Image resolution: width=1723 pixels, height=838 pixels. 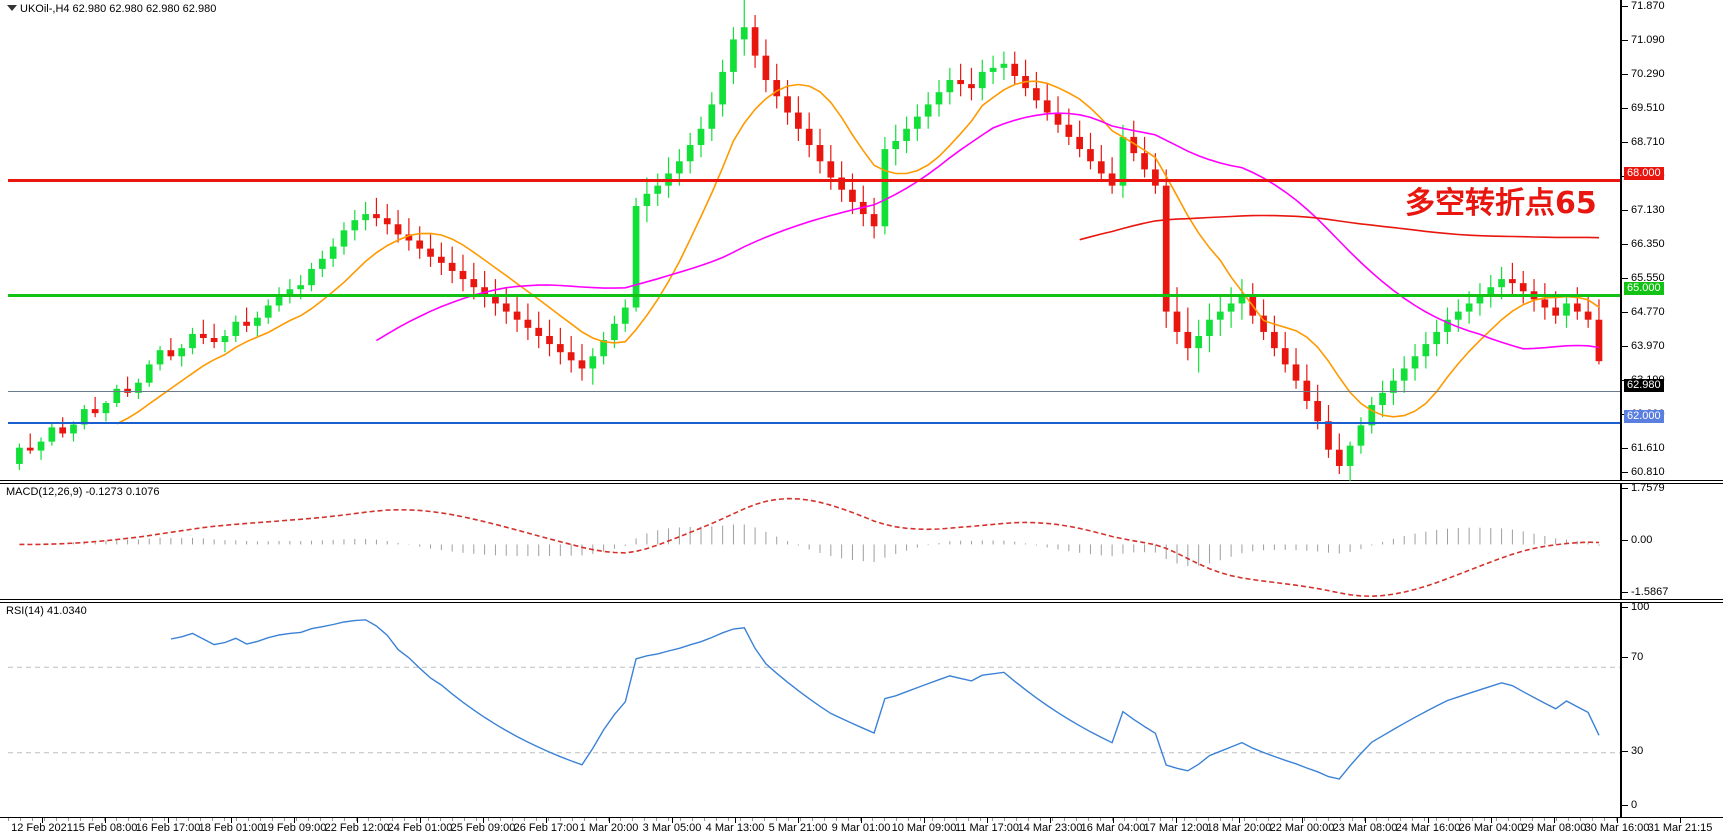 I want to click on time-tick-label: 18 Mar 20:00, so click(x=1239, y=828).